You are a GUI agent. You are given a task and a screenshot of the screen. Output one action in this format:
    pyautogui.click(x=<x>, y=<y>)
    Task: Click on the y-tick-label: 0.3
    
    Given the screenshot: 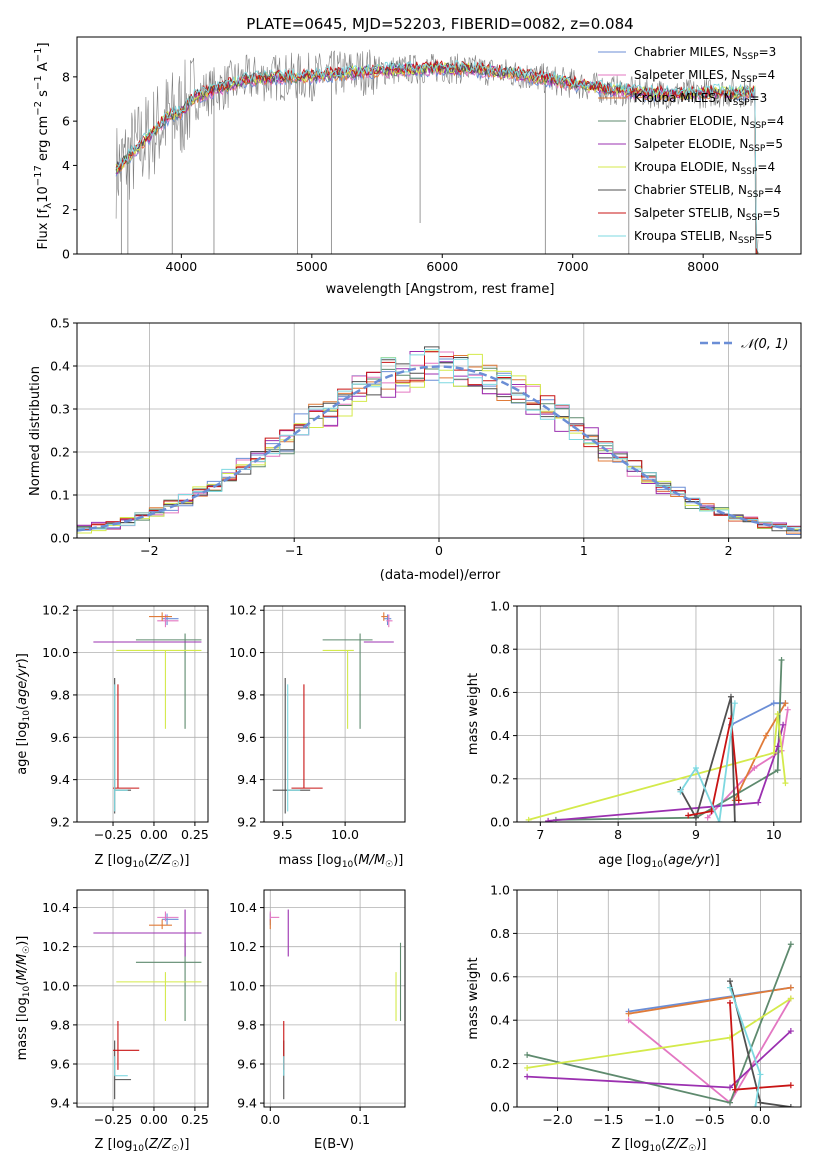 What is the action you would take?
    pyautogui.click(x=60, y=409)
    